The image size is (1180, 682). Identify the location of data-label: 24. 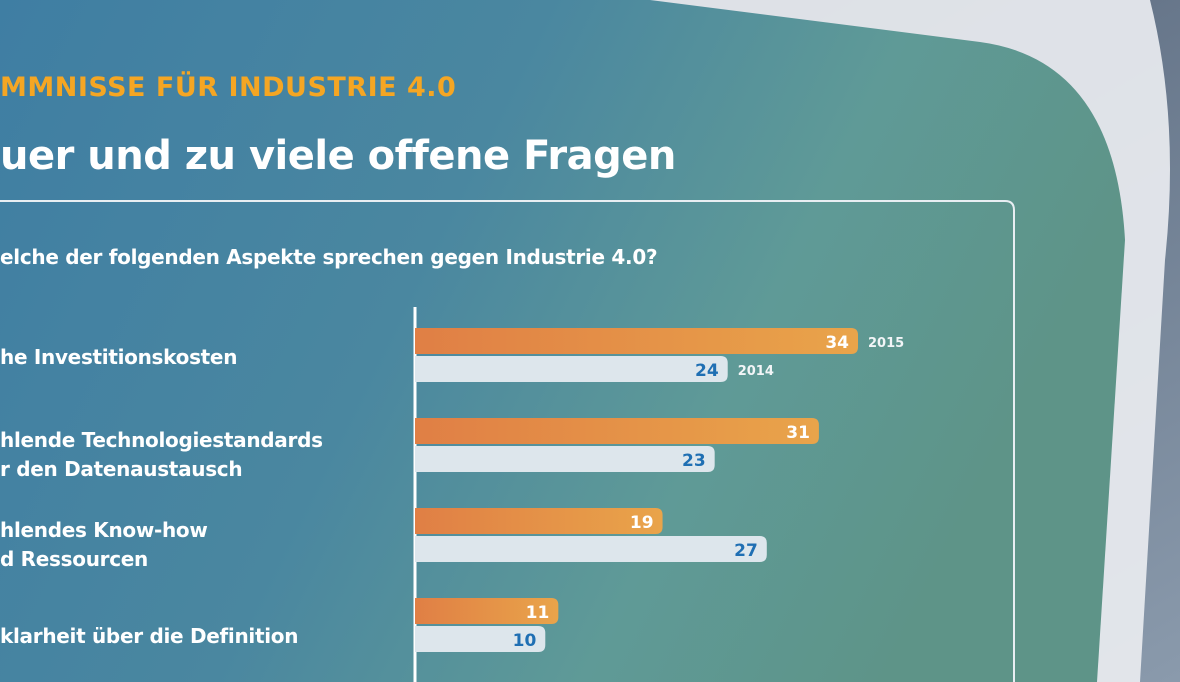
(707, 371).